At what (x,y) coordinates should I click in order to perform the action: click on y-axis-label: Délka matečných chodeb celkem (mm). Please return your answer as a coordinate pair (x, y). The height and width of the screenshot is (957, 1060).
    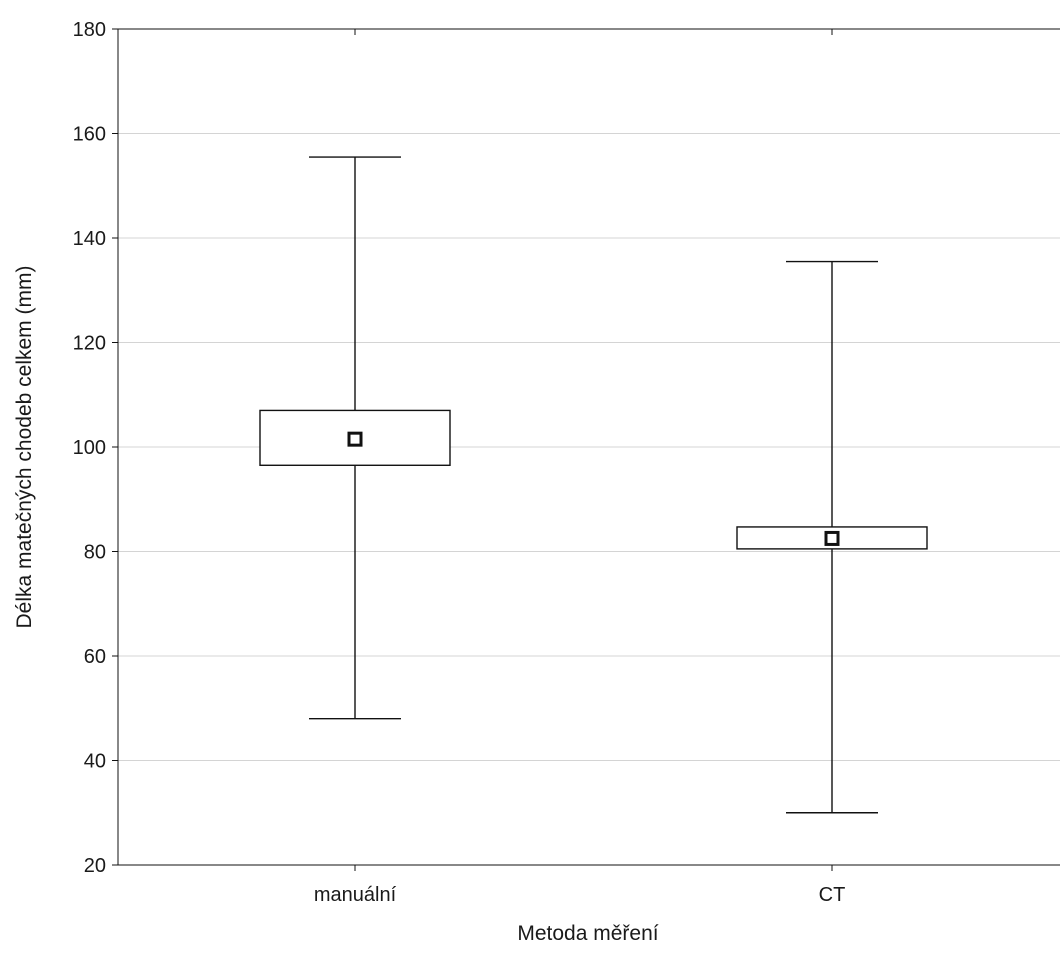
    Looking at the image, I should click on (24, 447).